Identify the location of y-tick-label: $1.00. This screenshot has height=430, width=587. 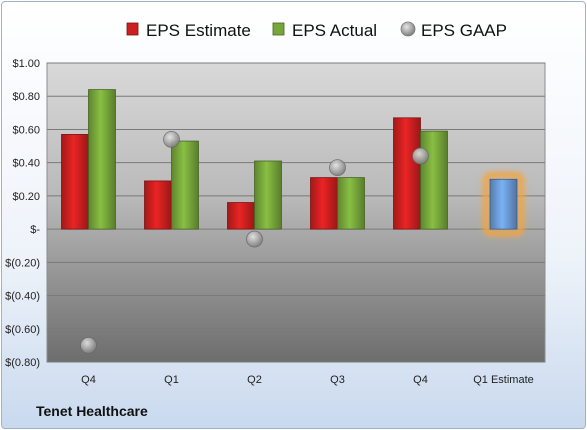
(26, 64).